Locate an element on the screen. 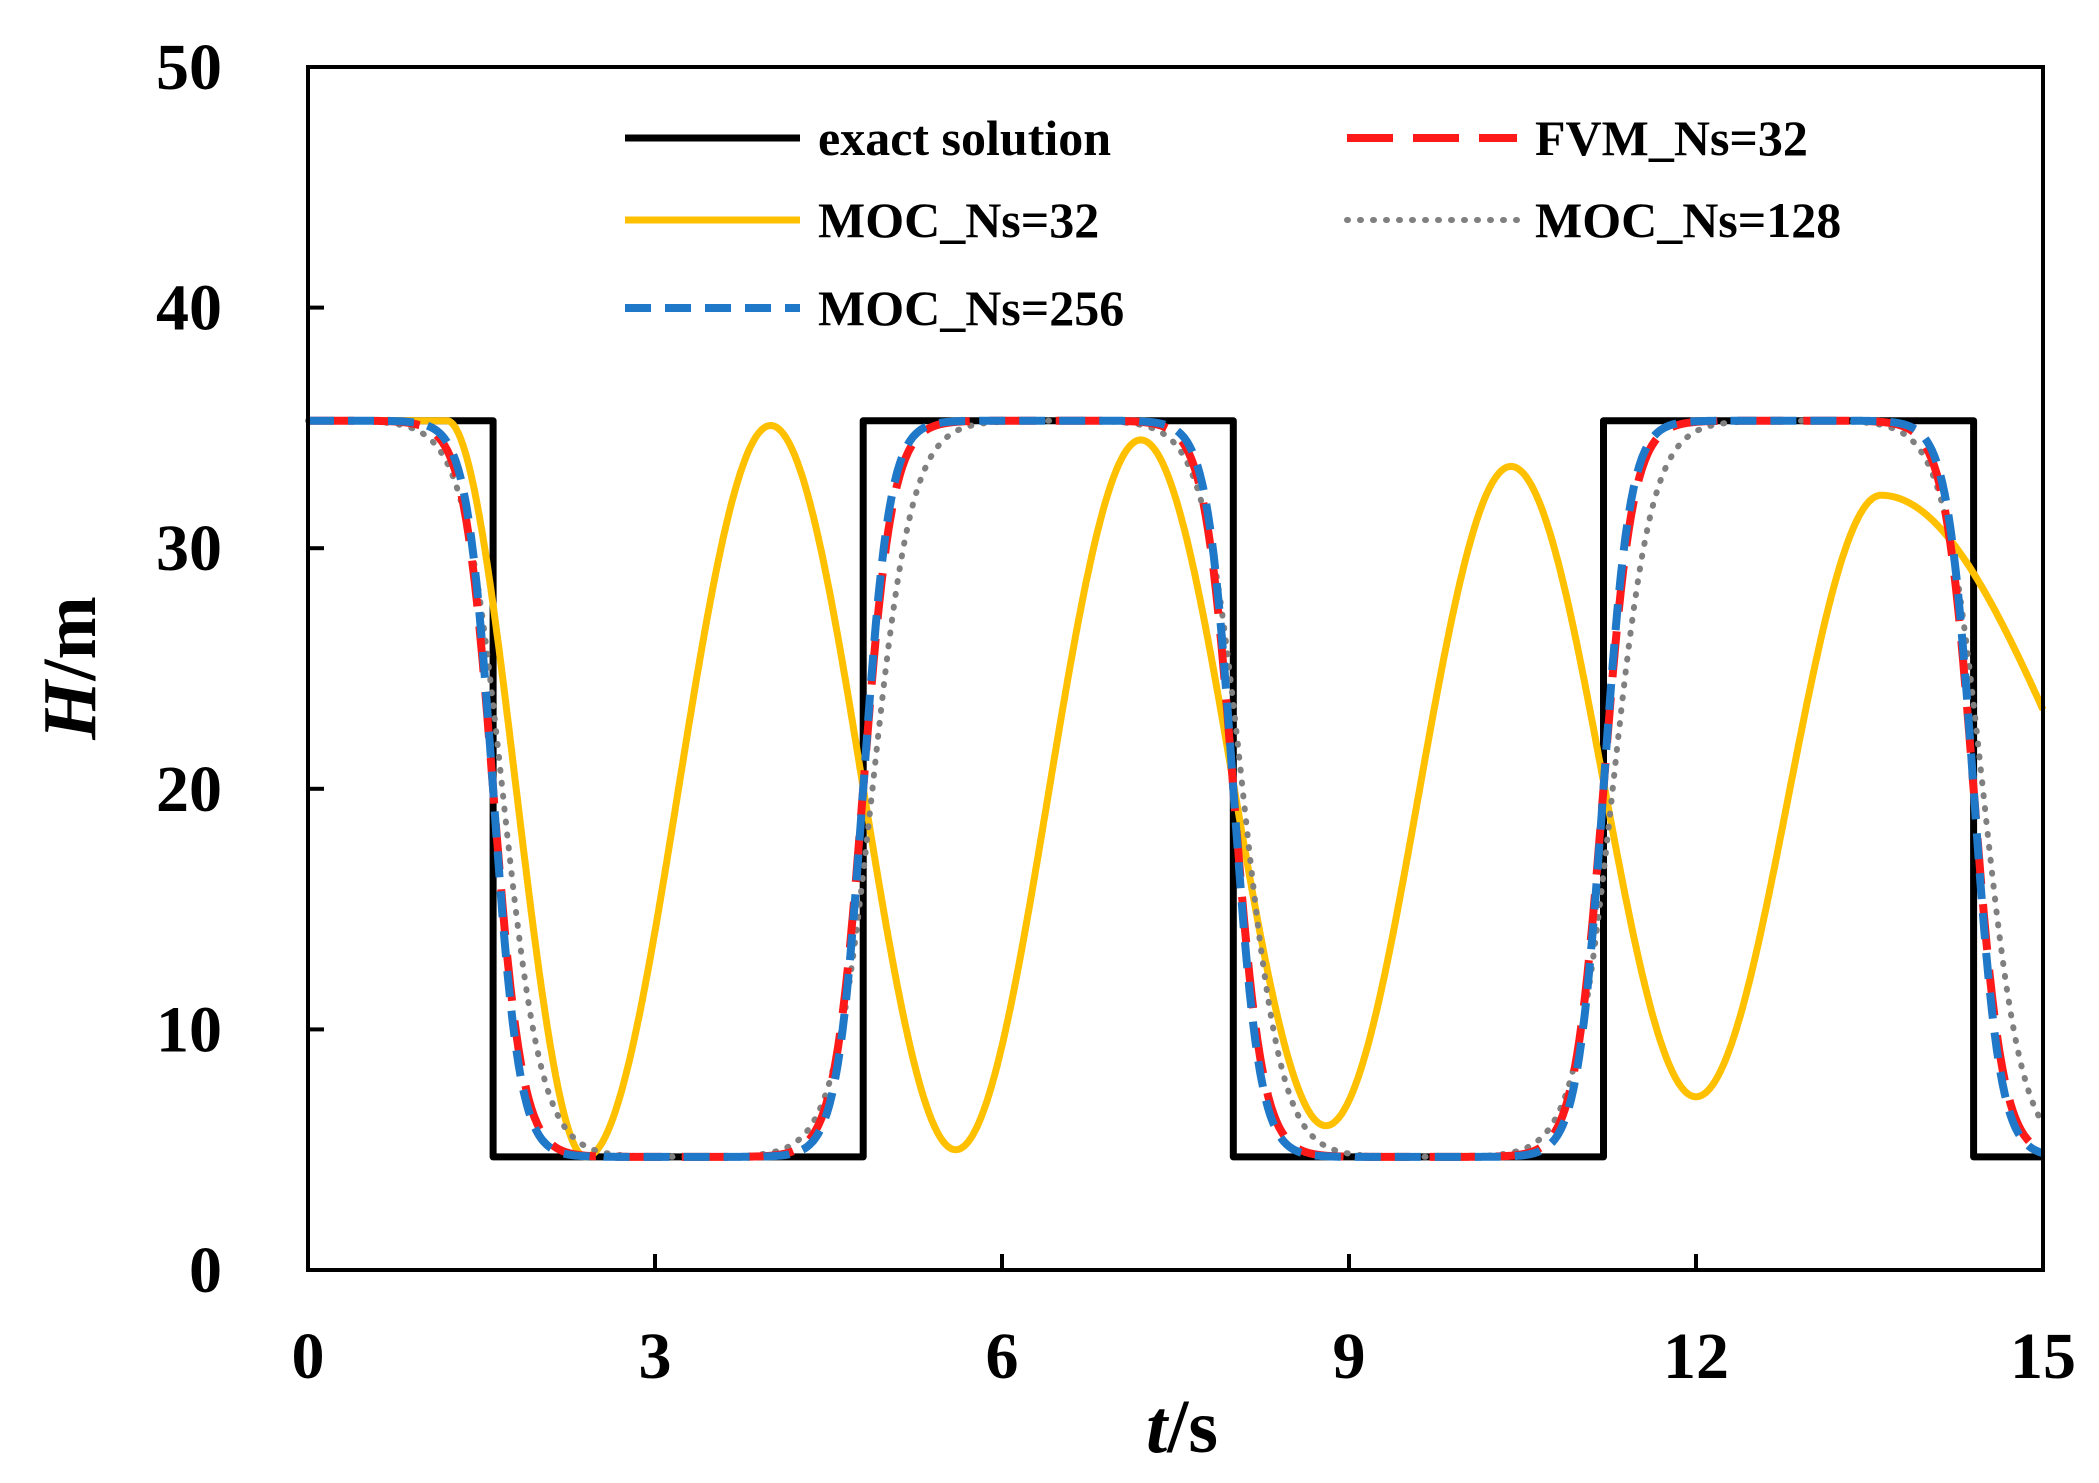  x-tick-label: 0 is located at coordinates (308, 1356).